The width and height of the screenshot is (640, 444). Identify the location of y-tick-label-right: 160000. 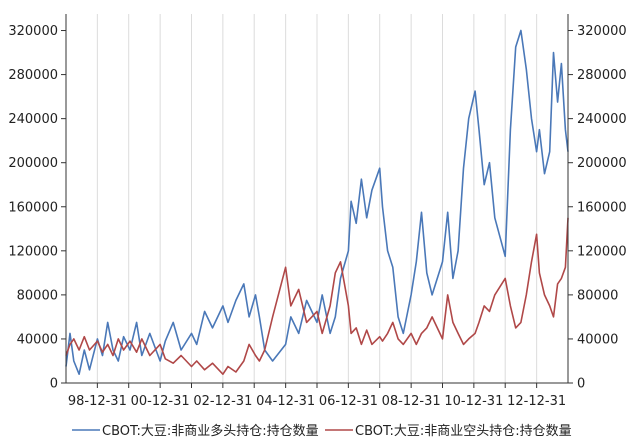
(602, 207).